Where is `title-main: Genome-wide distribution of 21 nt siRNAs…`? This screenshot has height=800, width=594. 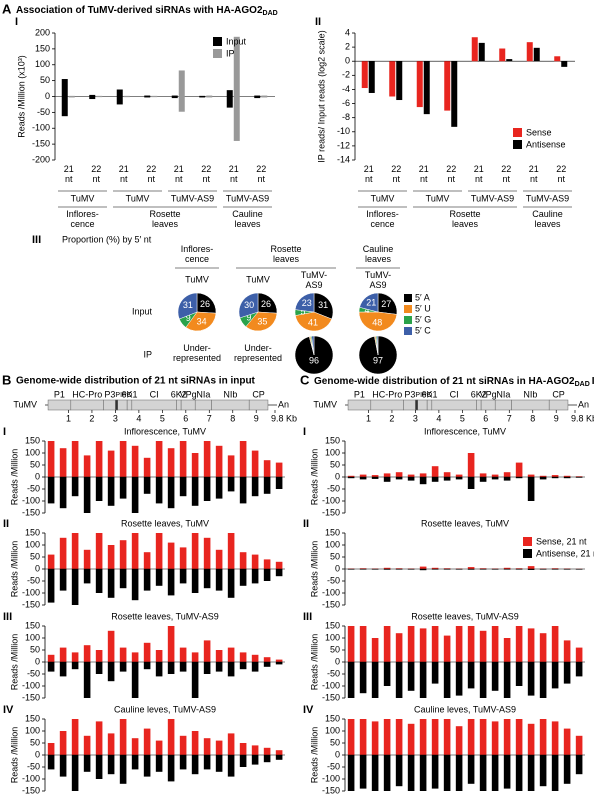 title-main: Genome-wide distribution of 21 nt siRNAs… is located at coordinates (444, 381).